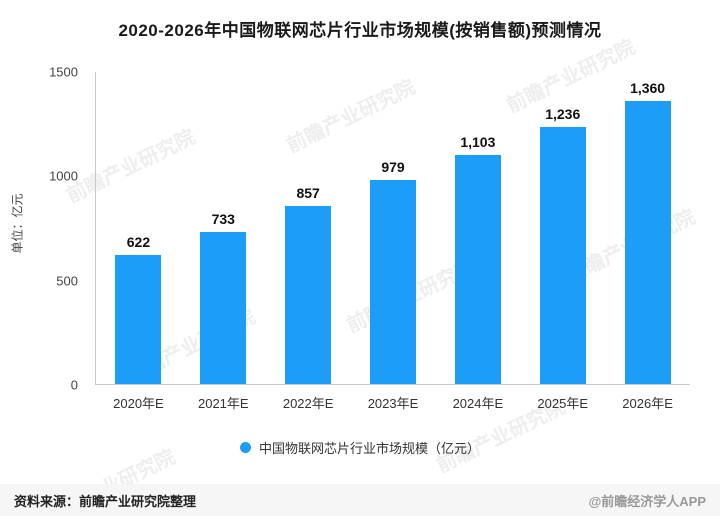  I want to click on value-label: 1,360, so click(648, 88).